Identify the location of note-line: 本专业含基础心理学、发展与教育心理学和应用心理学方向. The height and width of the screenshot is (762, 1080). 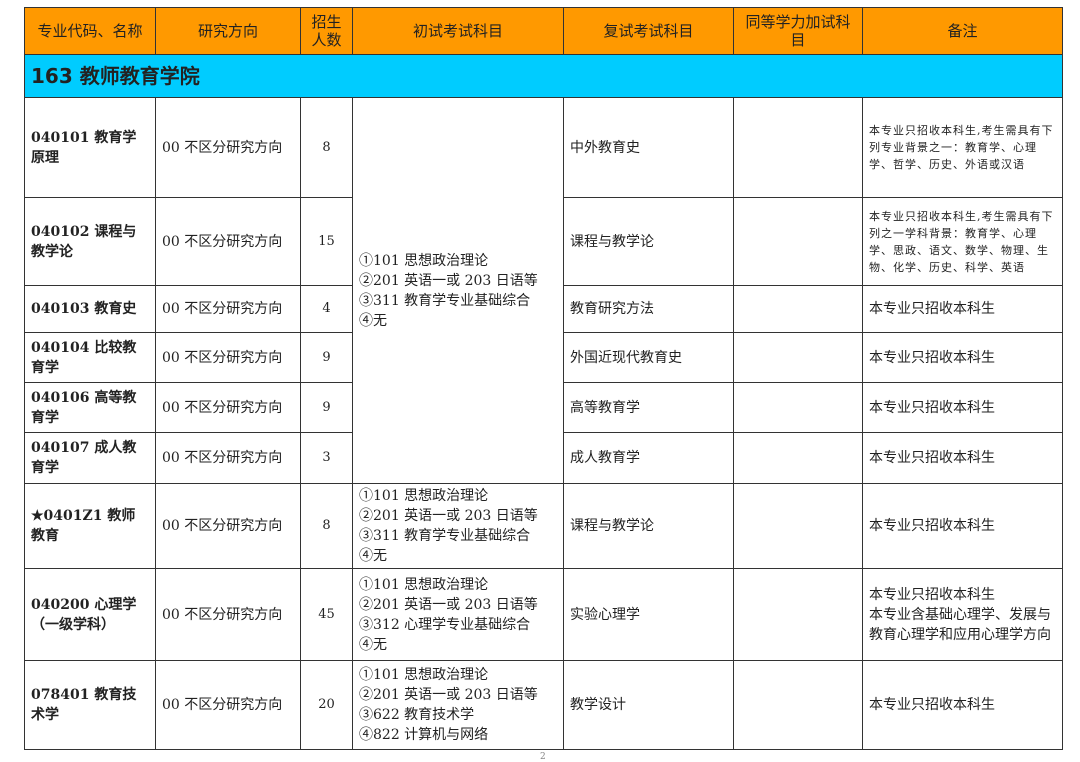
(960, 624).